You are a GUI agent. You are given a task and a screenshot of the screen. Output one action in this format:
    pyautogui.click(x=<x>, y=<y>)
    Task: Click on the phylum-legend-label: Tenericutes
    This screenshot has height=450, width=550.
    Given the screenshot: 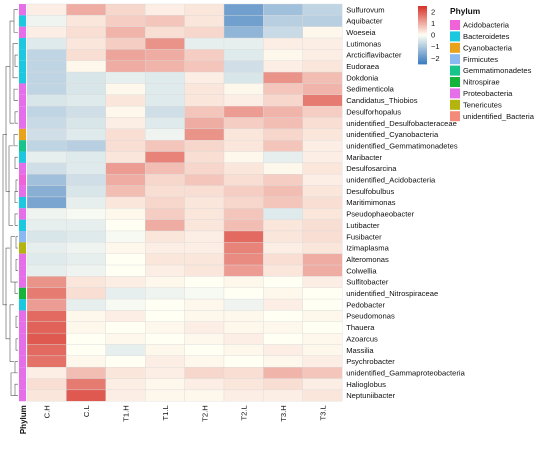 What is the action you would take?
    pyautogui.click(x=482, y=104)
    